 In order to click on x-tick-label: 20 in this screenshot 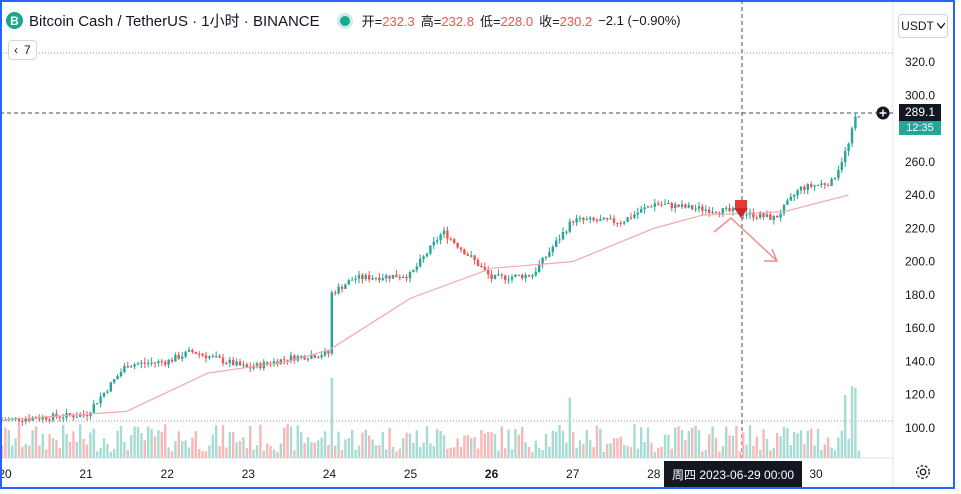, I will do `click(6, 474)`.